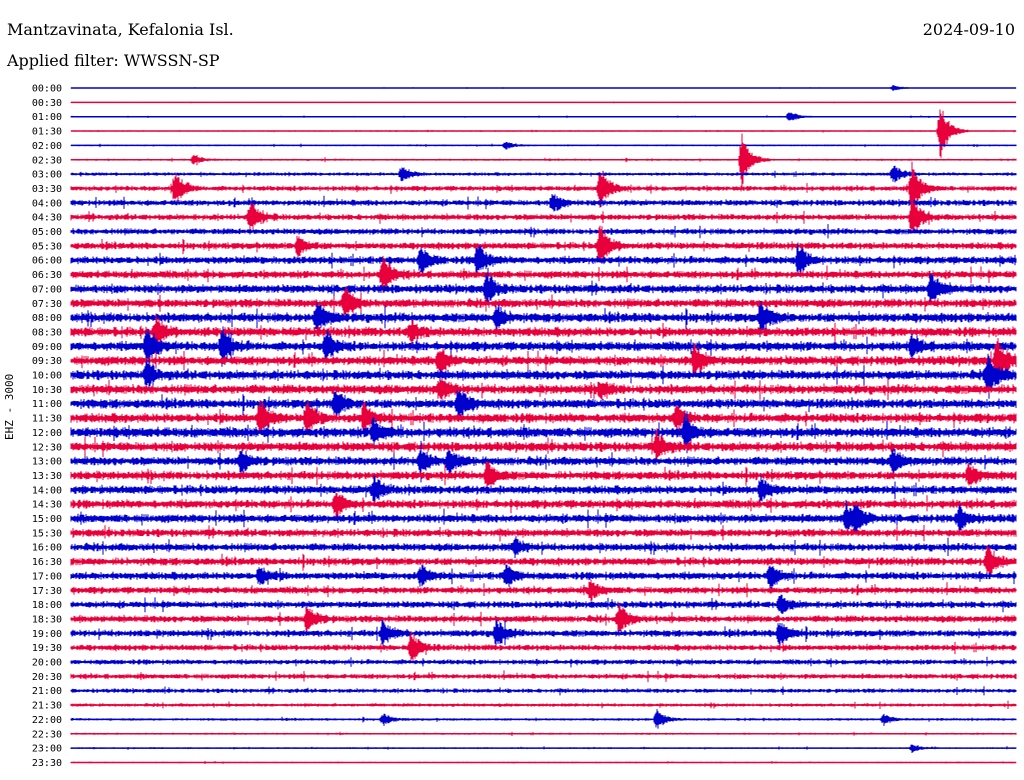  Describe the element at coordinates (47, 447) in the screenshot. I see `row-time-label: 12:30` at that location.